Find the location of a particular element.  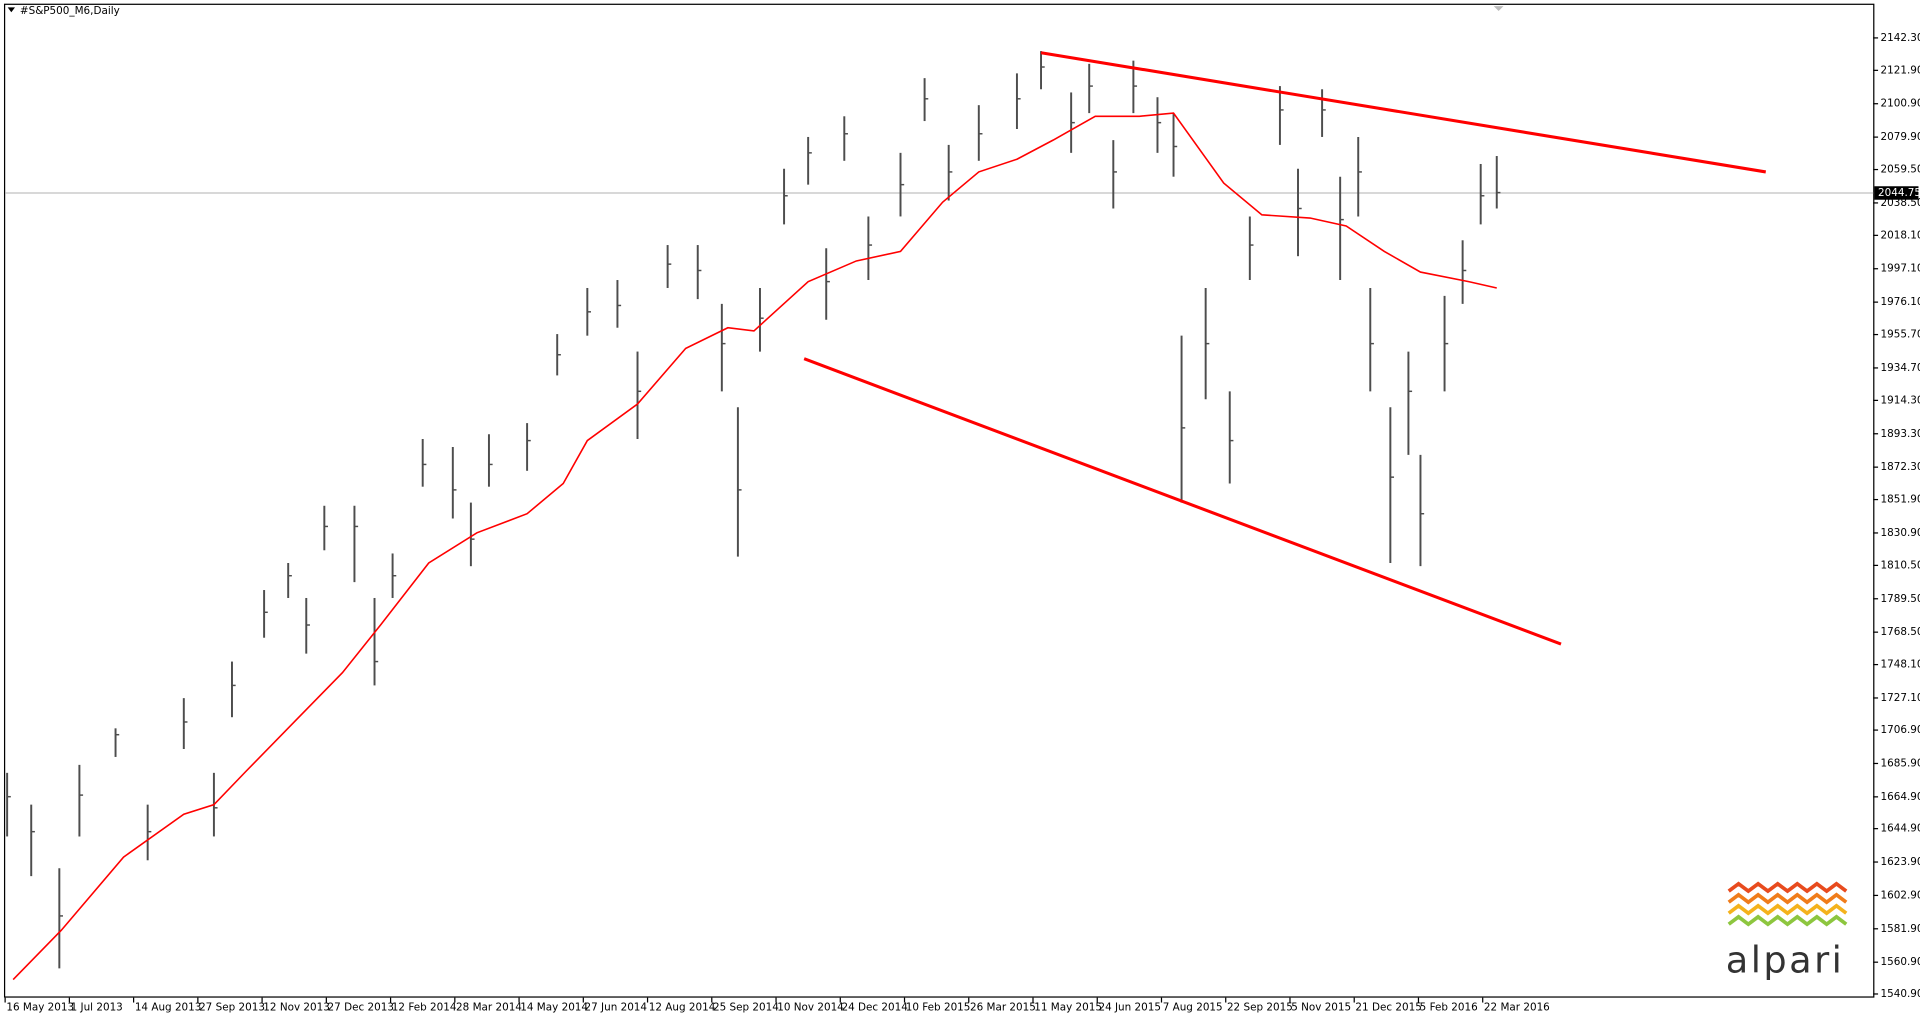

y-tick-label: 2121.90 is located at coordinates (1900, 70).